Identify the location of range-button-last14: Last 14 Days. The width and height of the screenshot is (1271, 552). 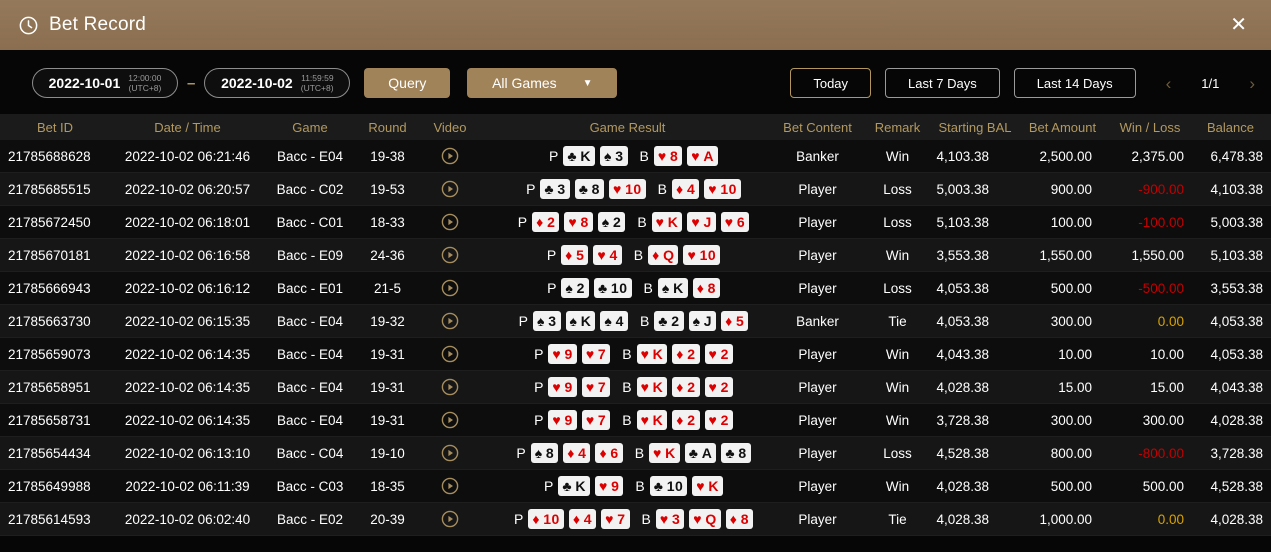
(1074, 83).